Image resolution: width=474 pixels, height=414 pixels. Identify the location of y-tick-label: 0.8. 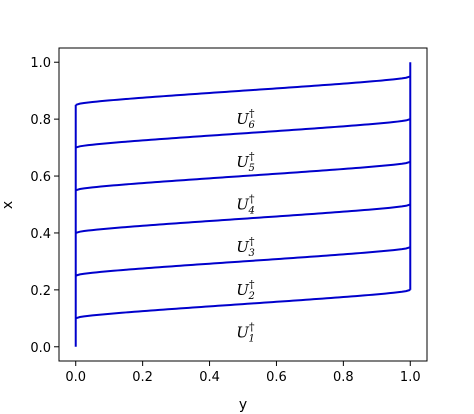
(40, 120).